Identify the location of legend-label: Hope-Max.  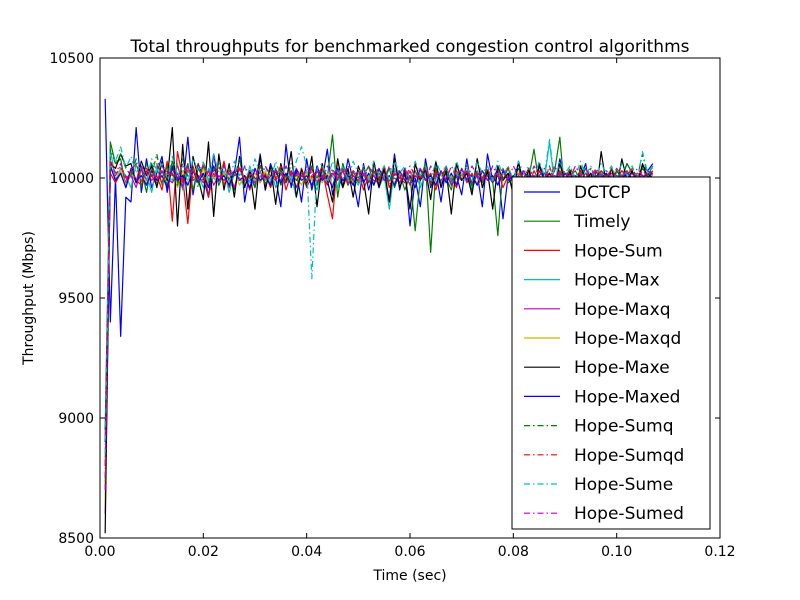
(617, 281).